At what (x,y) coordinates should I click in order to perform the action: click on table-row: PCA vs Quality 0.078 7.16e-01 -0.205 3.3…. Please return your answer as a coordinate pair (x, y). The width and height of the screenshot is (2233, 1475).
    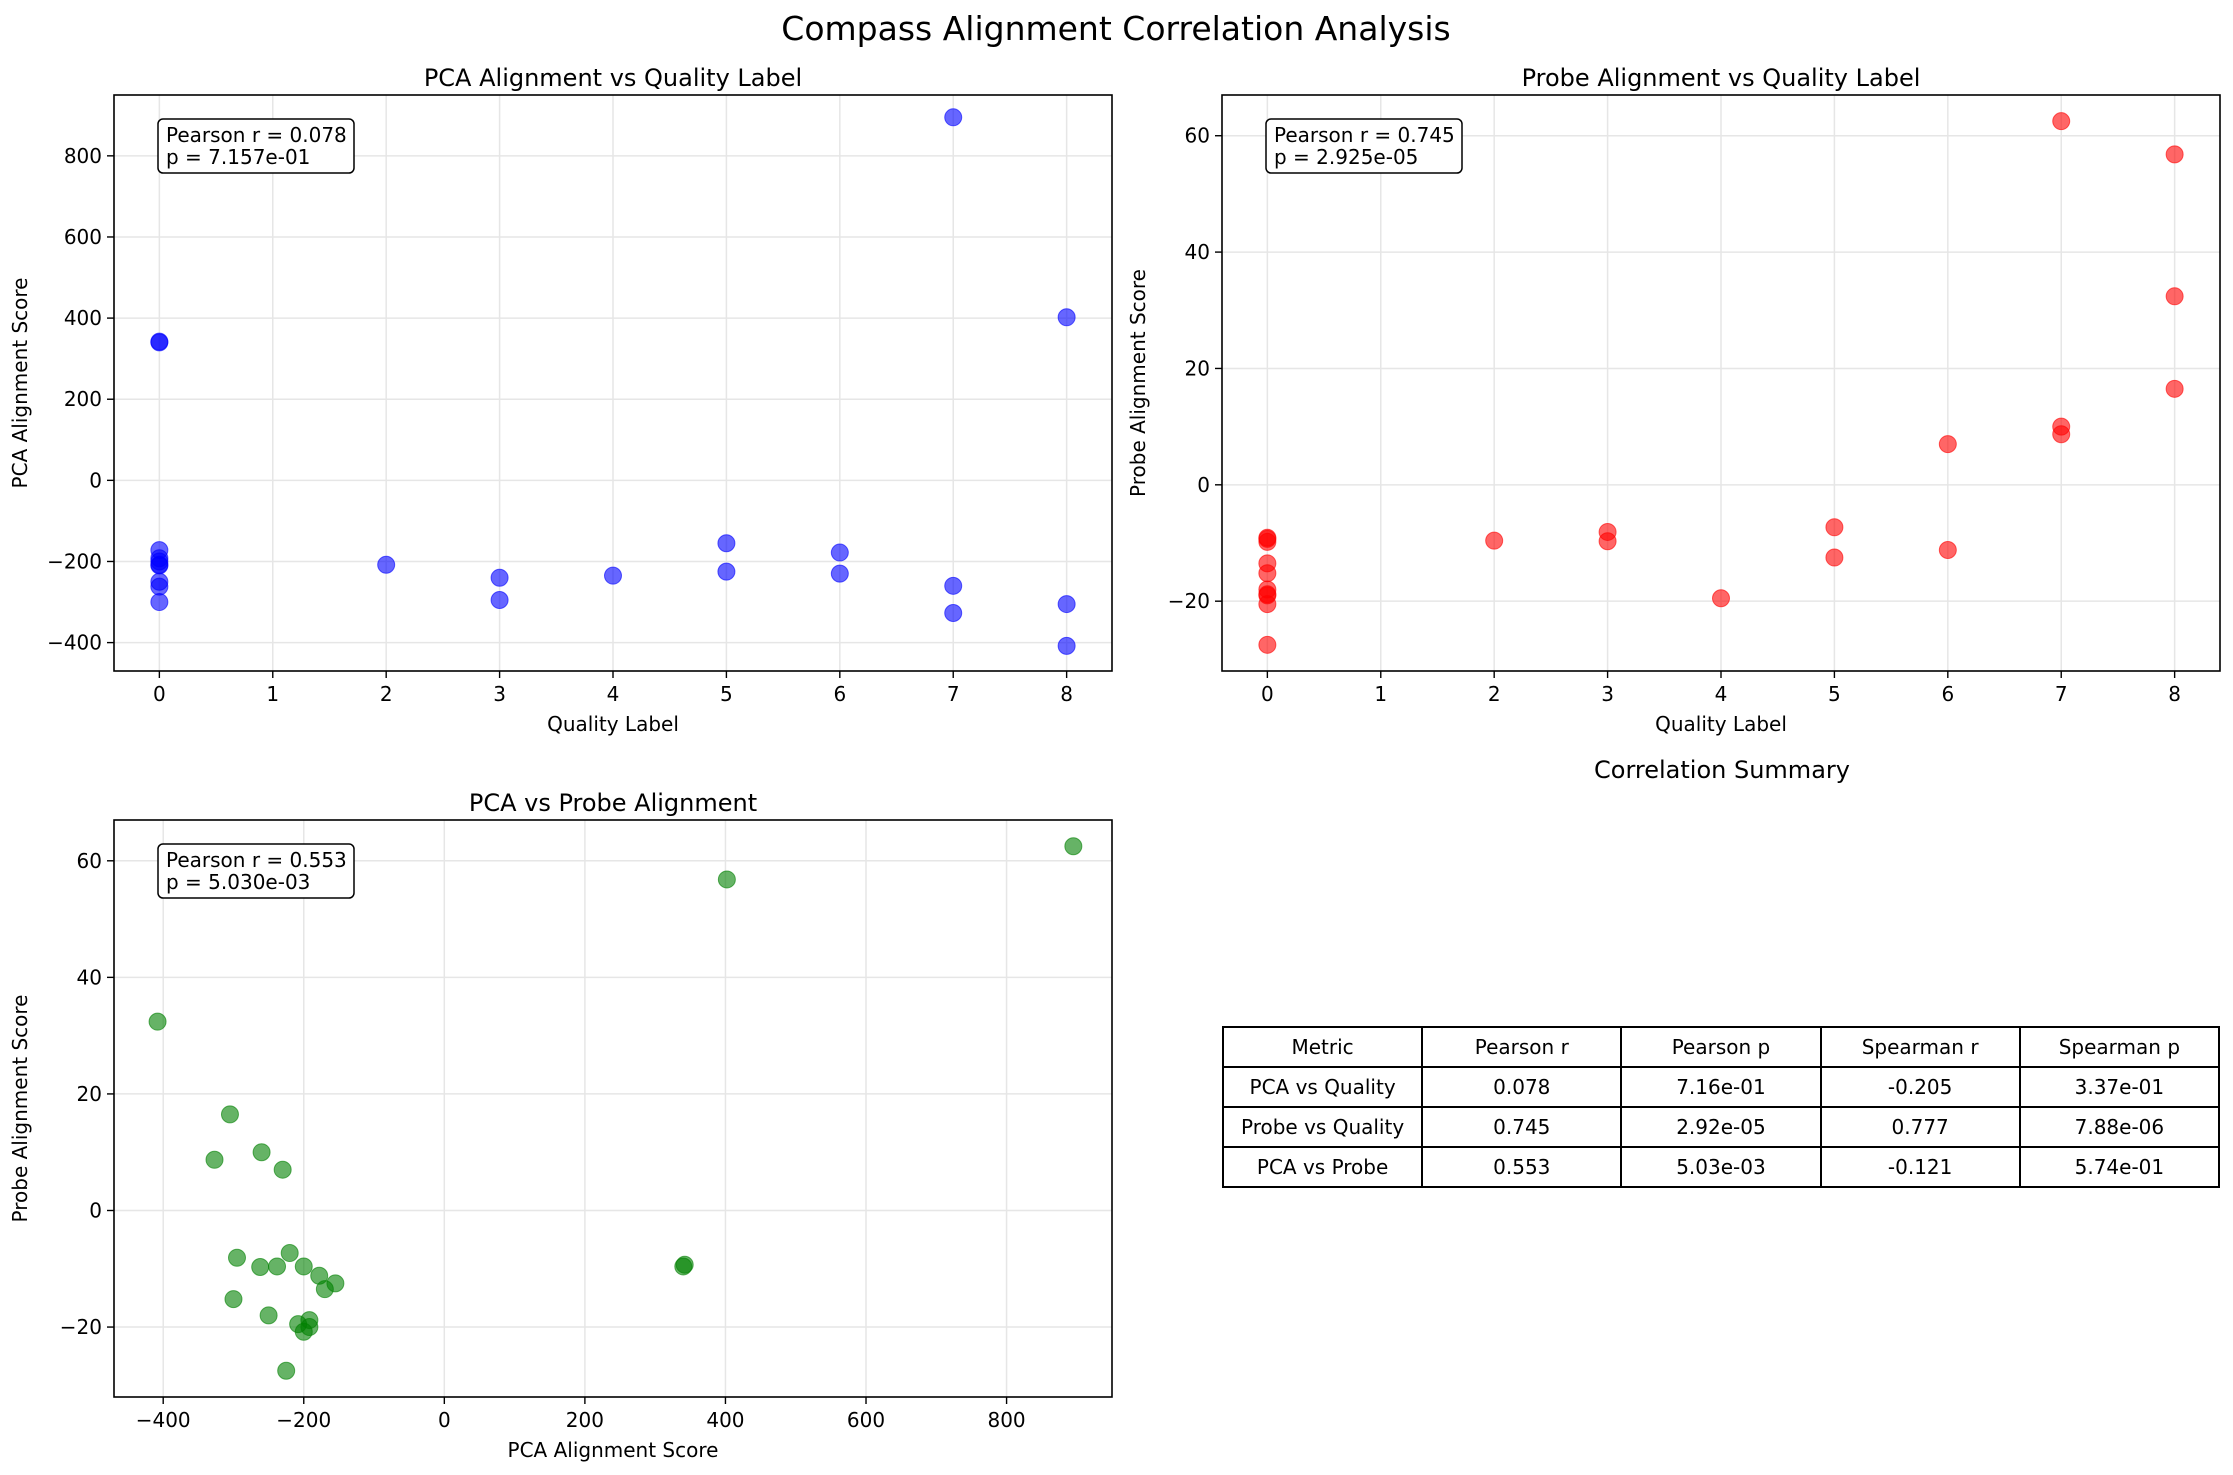
    Looking at the image, I should click on (1721, 1087).